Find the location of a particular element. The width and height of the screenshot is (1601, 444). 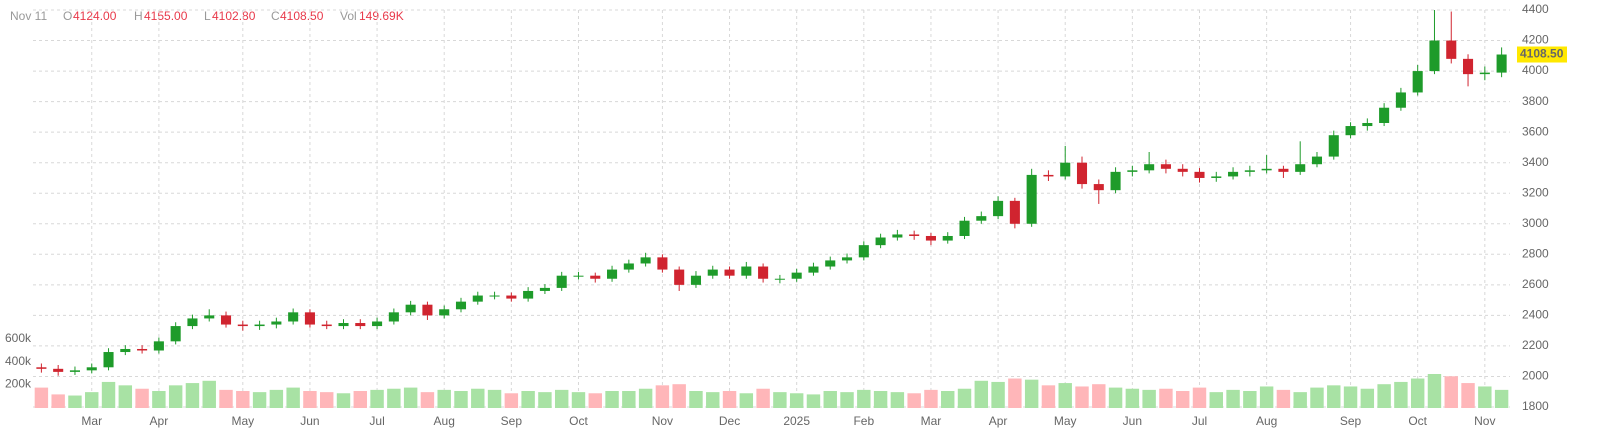

y-tick-label: 2400 is located at coordinates (1535, 315).